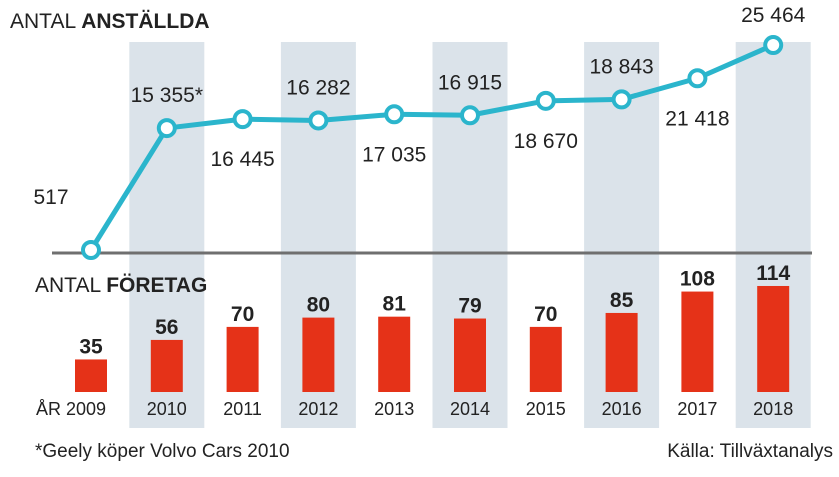  What do you see at coordinates (242, 159) in the screenshot?
I see `point-label-2011: 16 445` at bounding box center [242, 159].